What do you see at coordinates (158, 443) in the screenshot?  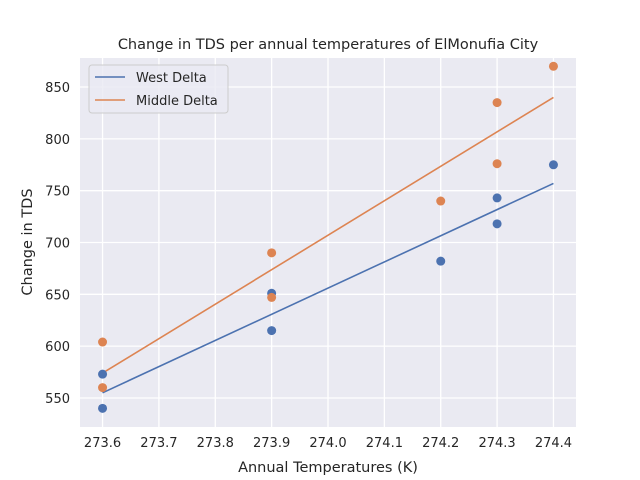 I see `x-tick-label: 273.7` at bounding box center [158, 443].